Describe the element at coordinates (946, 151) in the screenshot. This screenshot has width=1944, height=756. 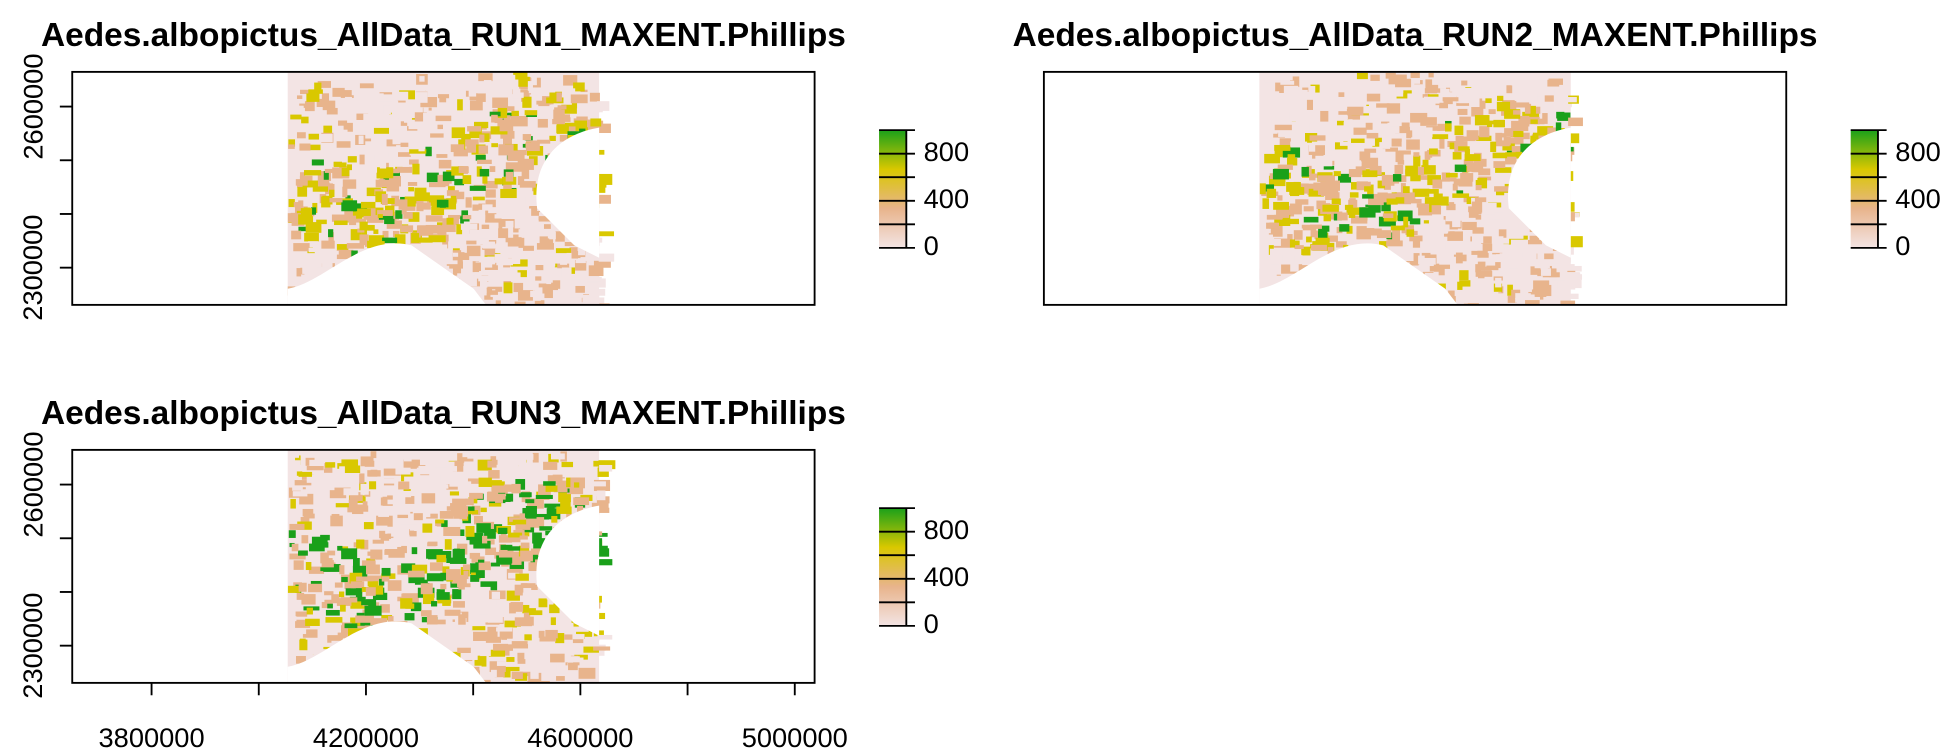
I see `colorbar-label: 800` at that location.